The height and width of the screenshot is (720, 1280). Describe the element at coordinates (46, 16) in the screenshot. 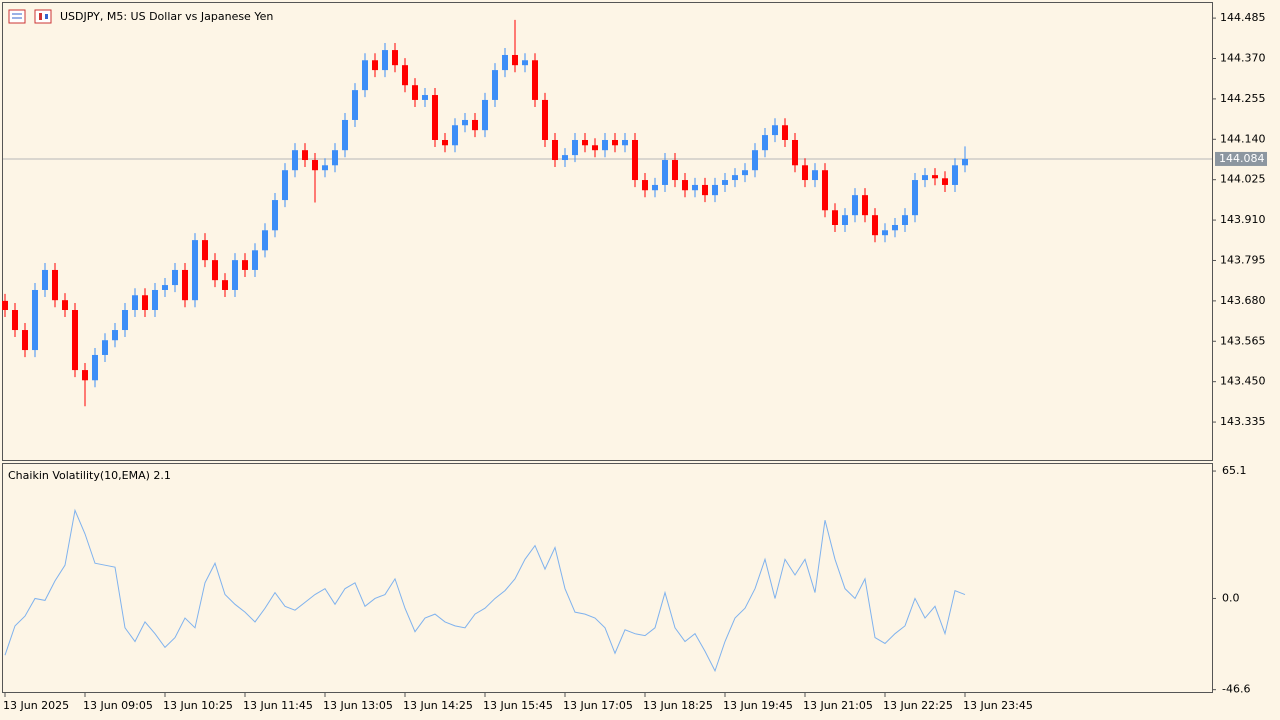

I see `icon-bar` at that location.